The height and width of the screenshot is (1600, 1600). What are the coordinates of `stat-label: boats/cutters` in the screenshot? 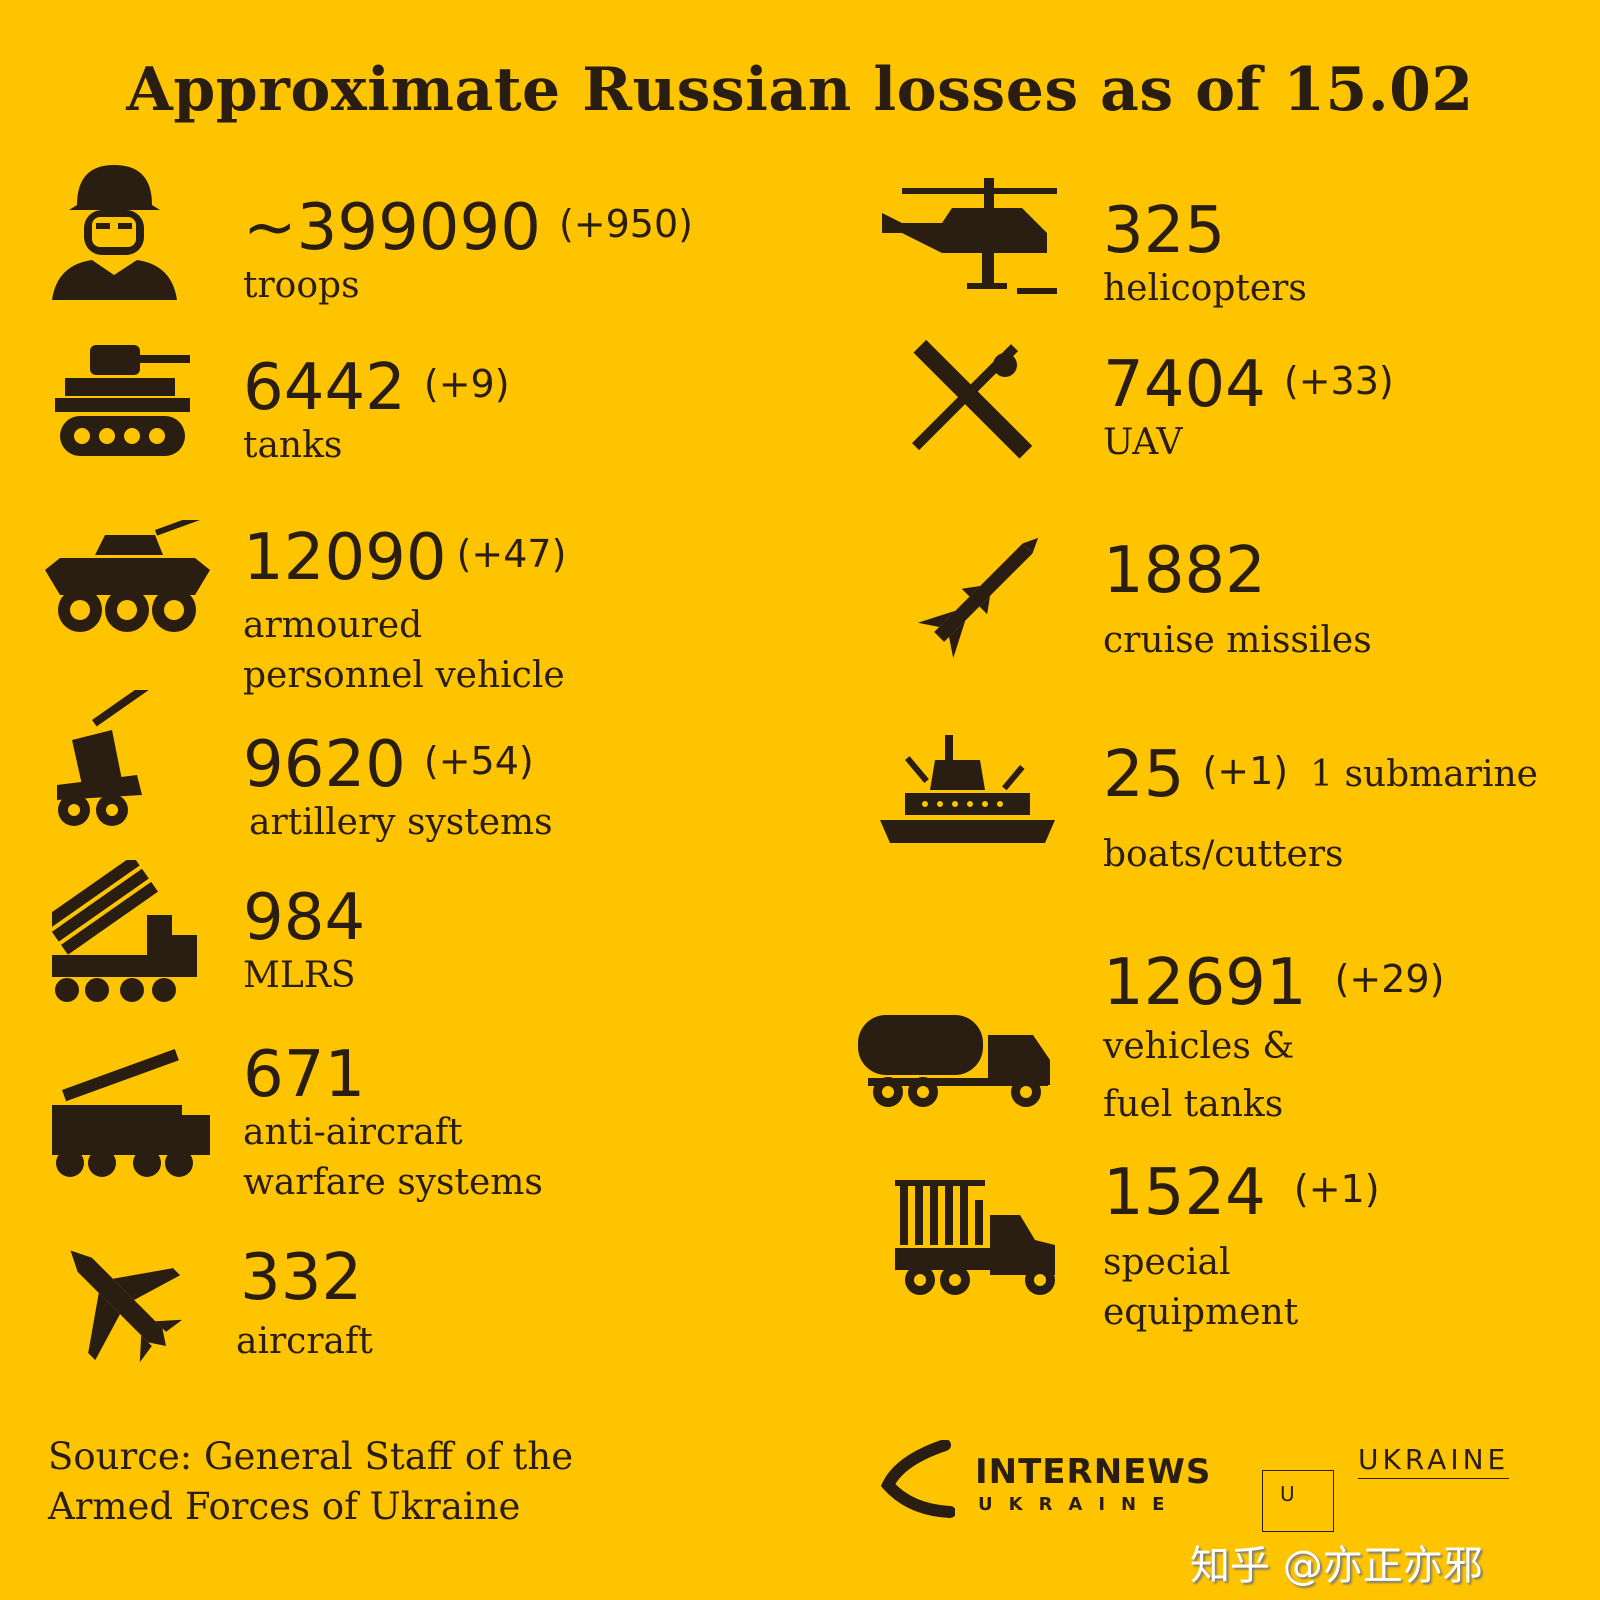 It's located at (1223, 854).